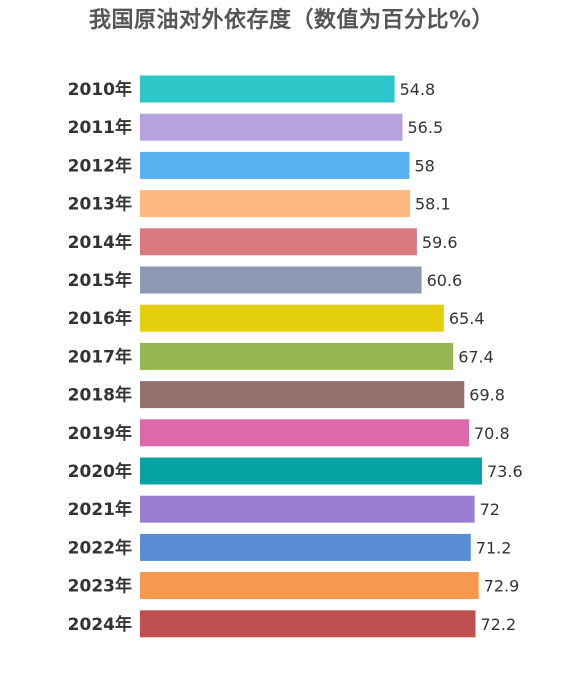 This screenshot has height=700, width=583. Describe the element at coordinates (100, 471) in the screenshot. I see `category-label: 2020年` at that location.